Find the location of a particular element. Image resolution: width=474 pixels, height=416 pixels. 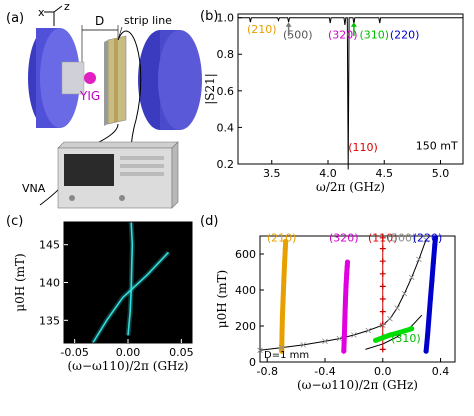

heatmap-trace is located at coordinates (131, 297).